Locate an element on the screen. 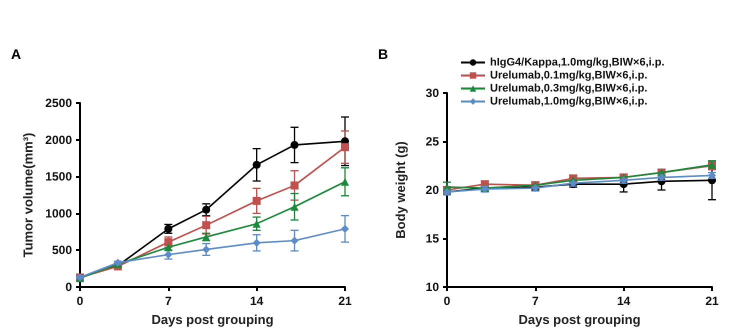 This screenshot has width=734, height=335. y-tick-label: 30 is located at coordinates (433, 93).